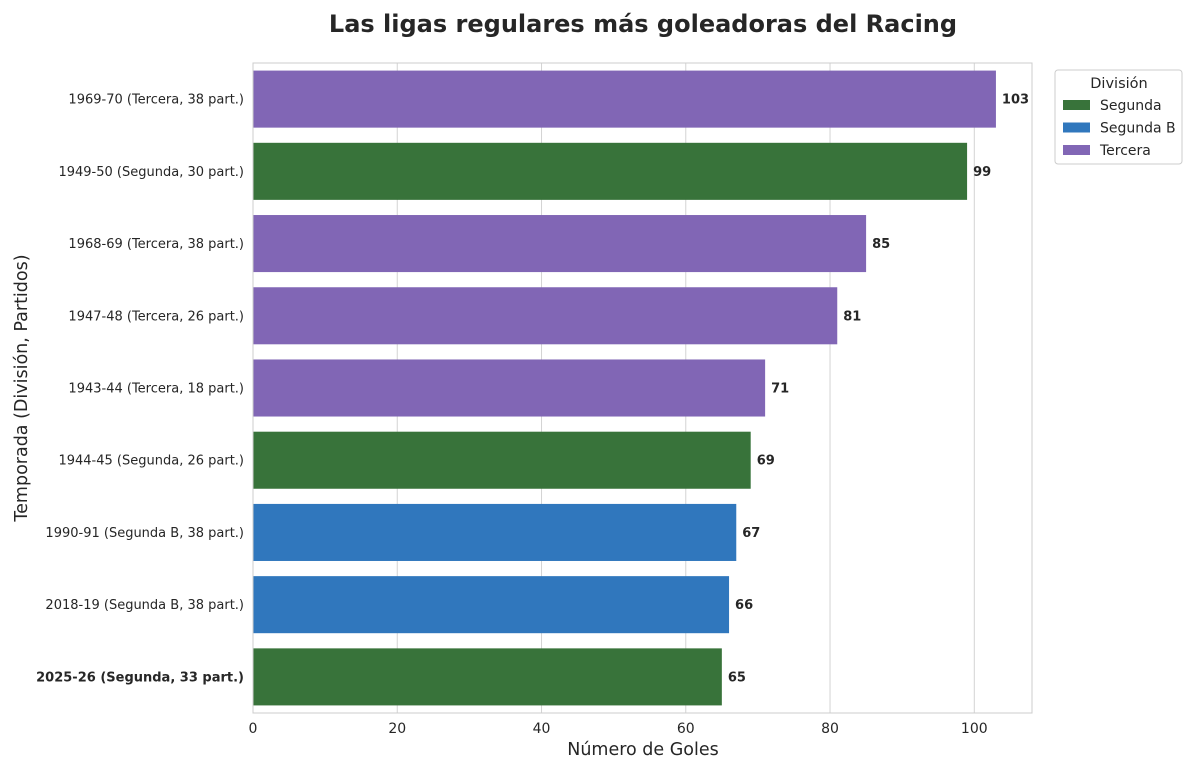 The image size is (1199, 771). I want to click on legend-label: Tercera, so click(1125, 151).